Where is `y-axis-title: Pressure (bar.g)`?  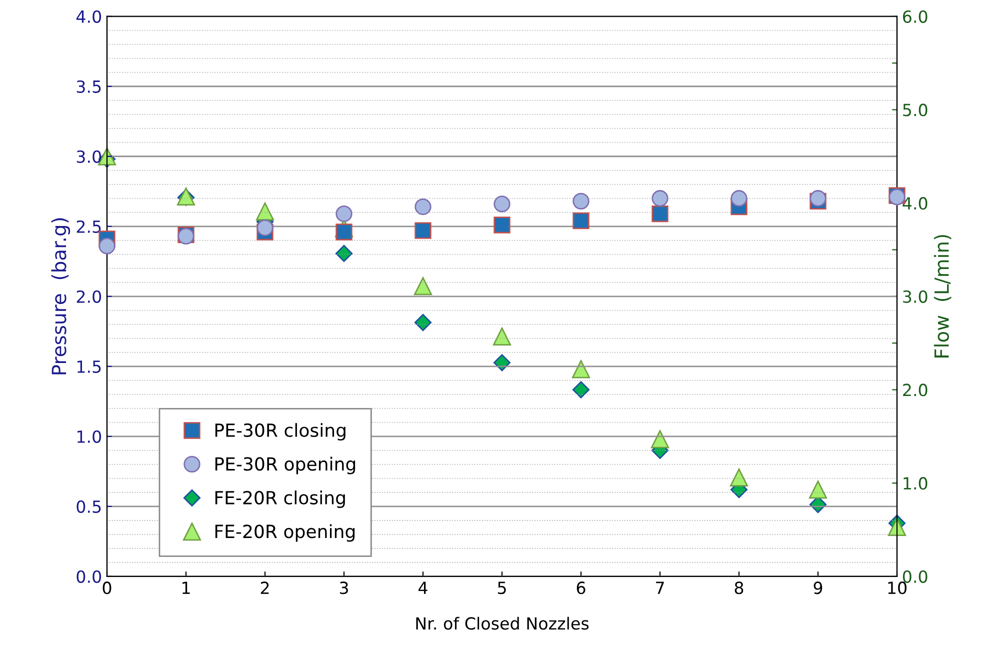
y-axis-title: Pressure (bar.g) is located at coordinates (60, 296).